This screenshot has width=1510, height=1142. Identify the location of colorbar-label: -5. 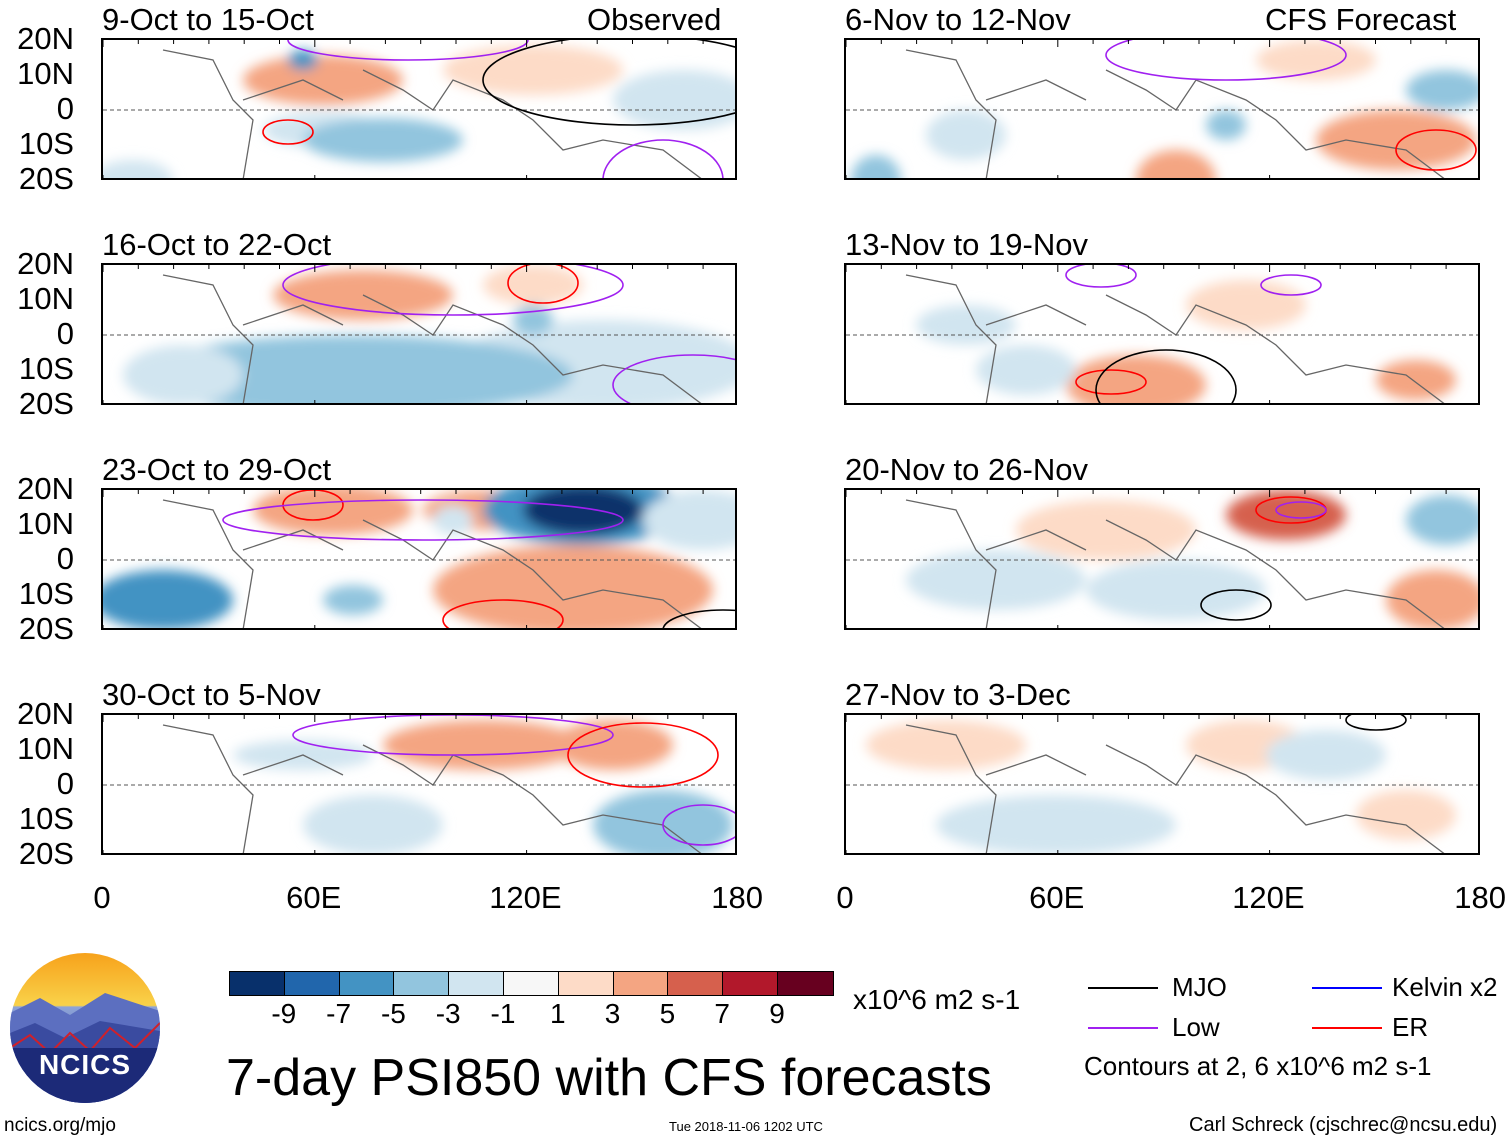
(393, 1013).